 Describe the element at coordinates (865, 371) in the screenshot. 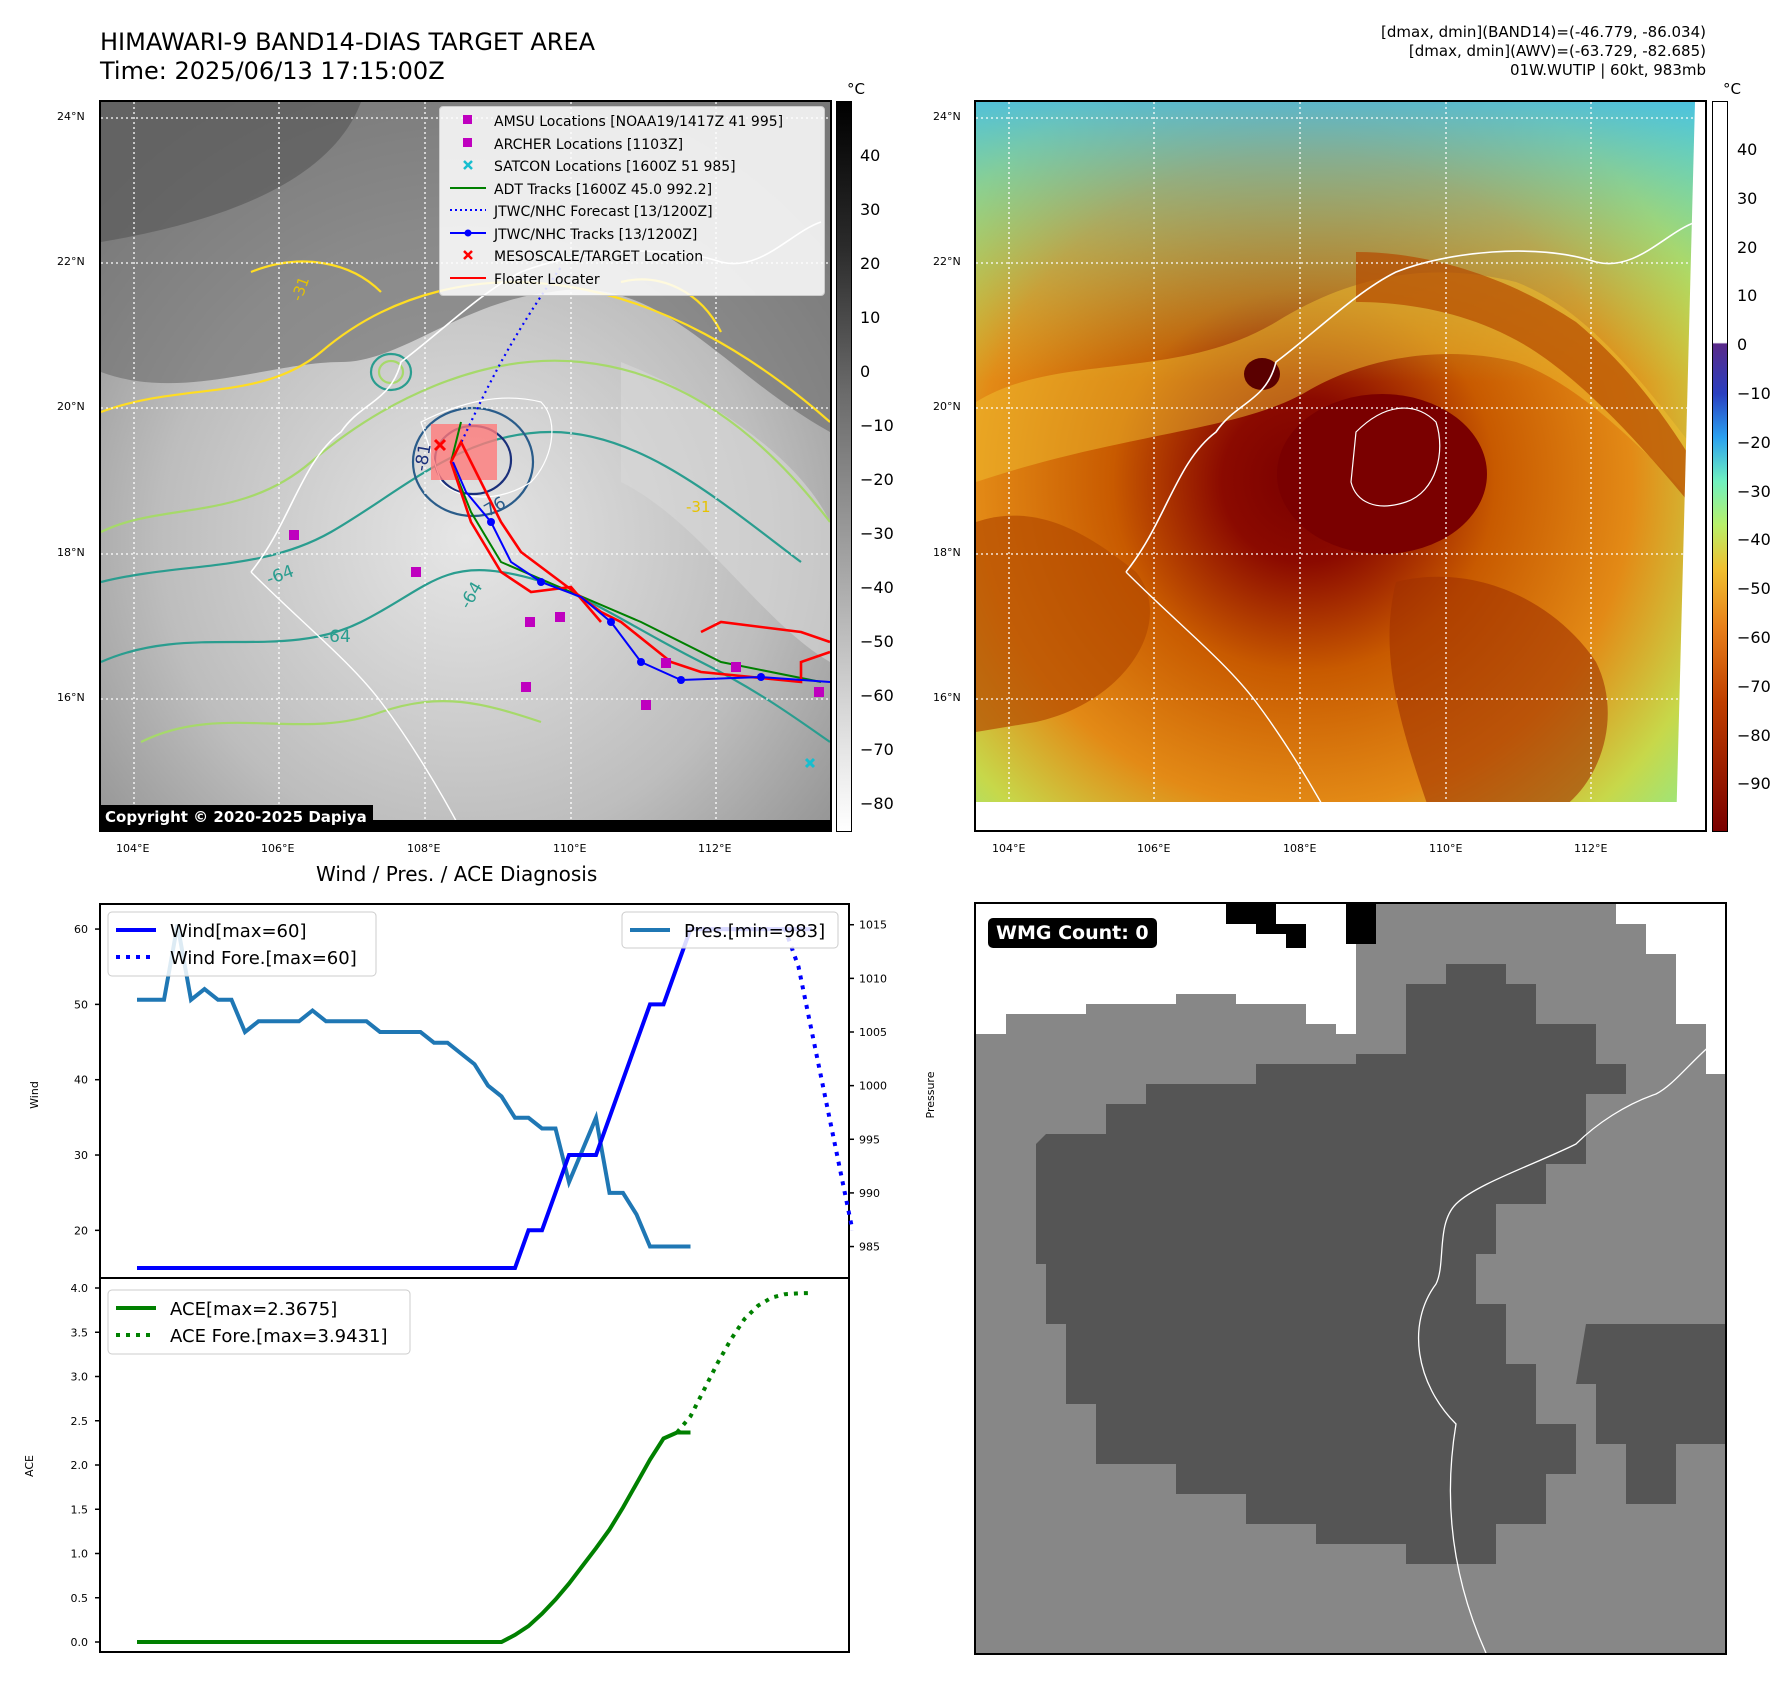

I see `colorbar-left-tick: 0` at that location.